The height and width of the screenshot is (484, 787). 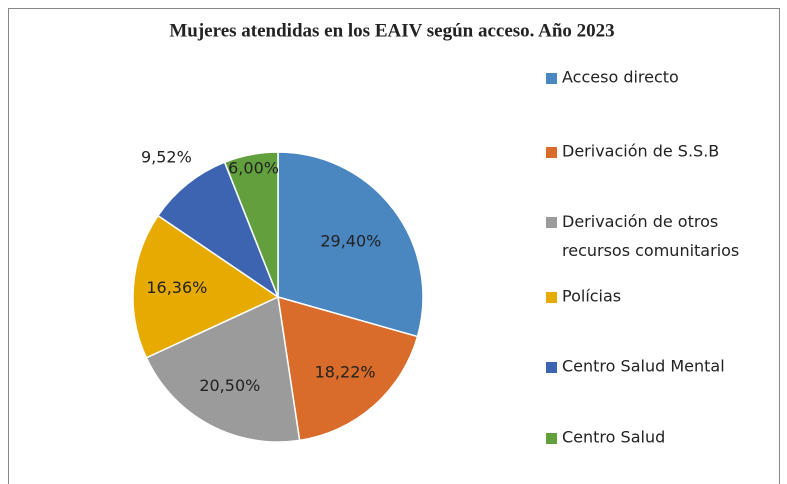 I want to click on legend-label: Centro Salud, so click(x=613, y=437).